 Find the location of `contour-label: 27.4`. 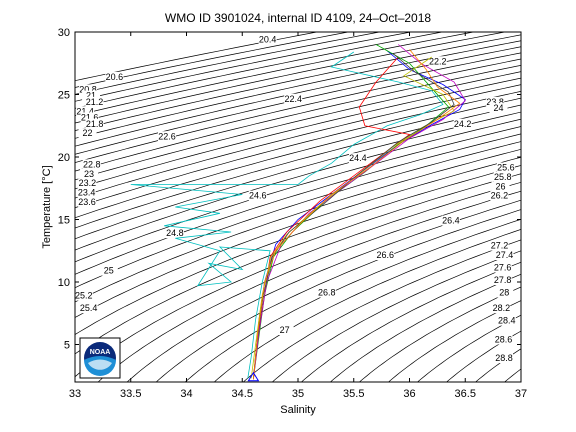

contour-label: 27.4 is located at coordinates (505, 255).